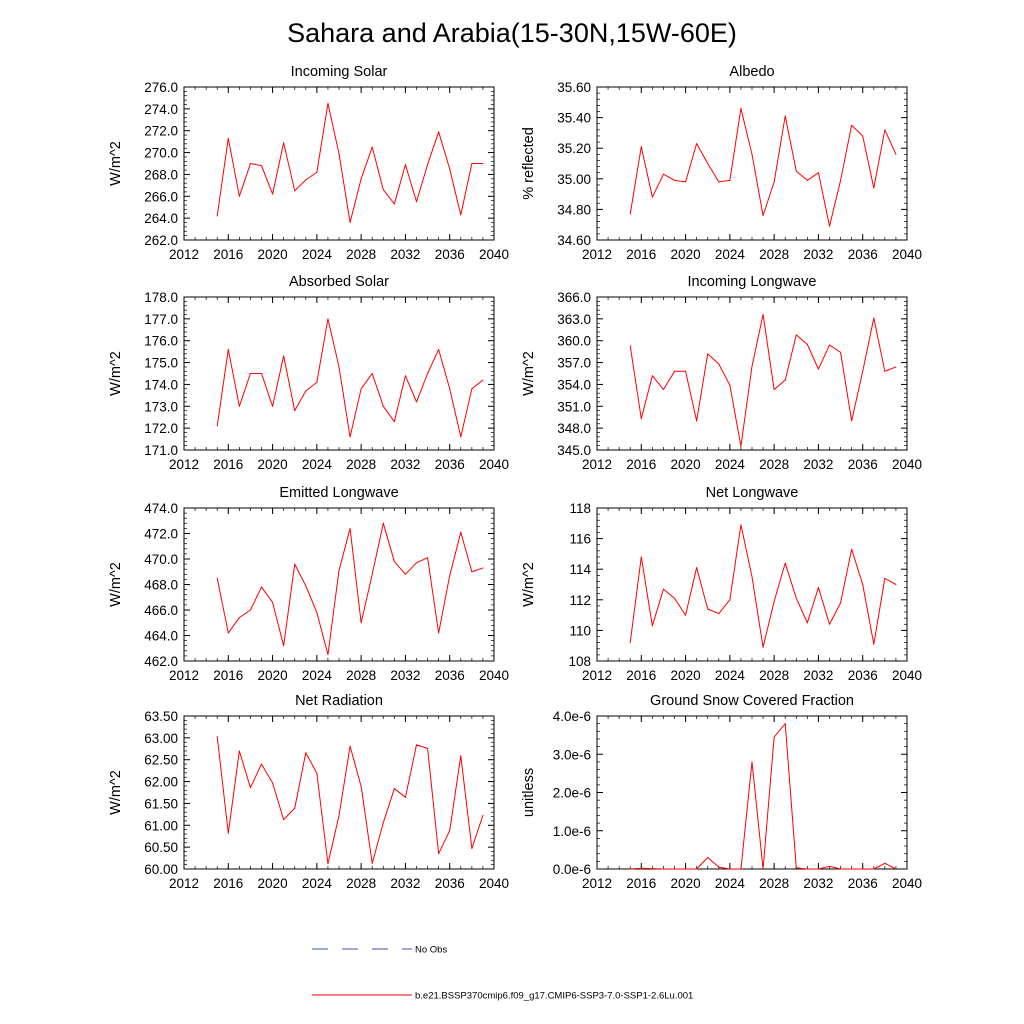 The height and width of the screenshot is (1024, 1024). Describe the element at coordinates (574, 406) in the screenshot. I see `y-tick-label: 351.0` at that location.